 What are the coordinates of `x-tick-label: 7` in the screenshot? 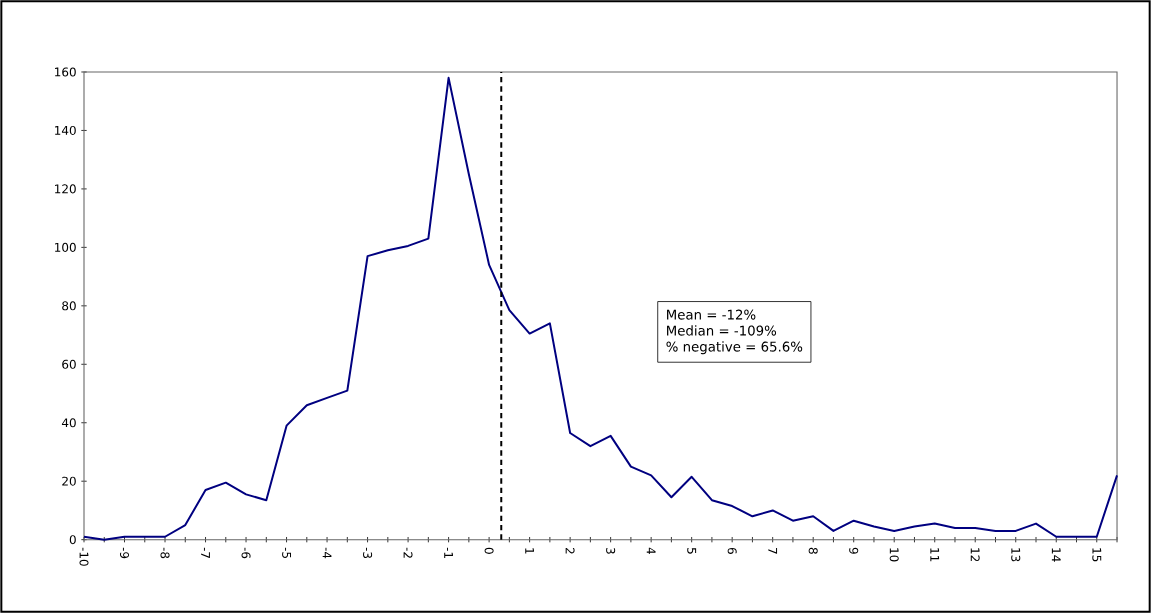 It's located at (773, 551).